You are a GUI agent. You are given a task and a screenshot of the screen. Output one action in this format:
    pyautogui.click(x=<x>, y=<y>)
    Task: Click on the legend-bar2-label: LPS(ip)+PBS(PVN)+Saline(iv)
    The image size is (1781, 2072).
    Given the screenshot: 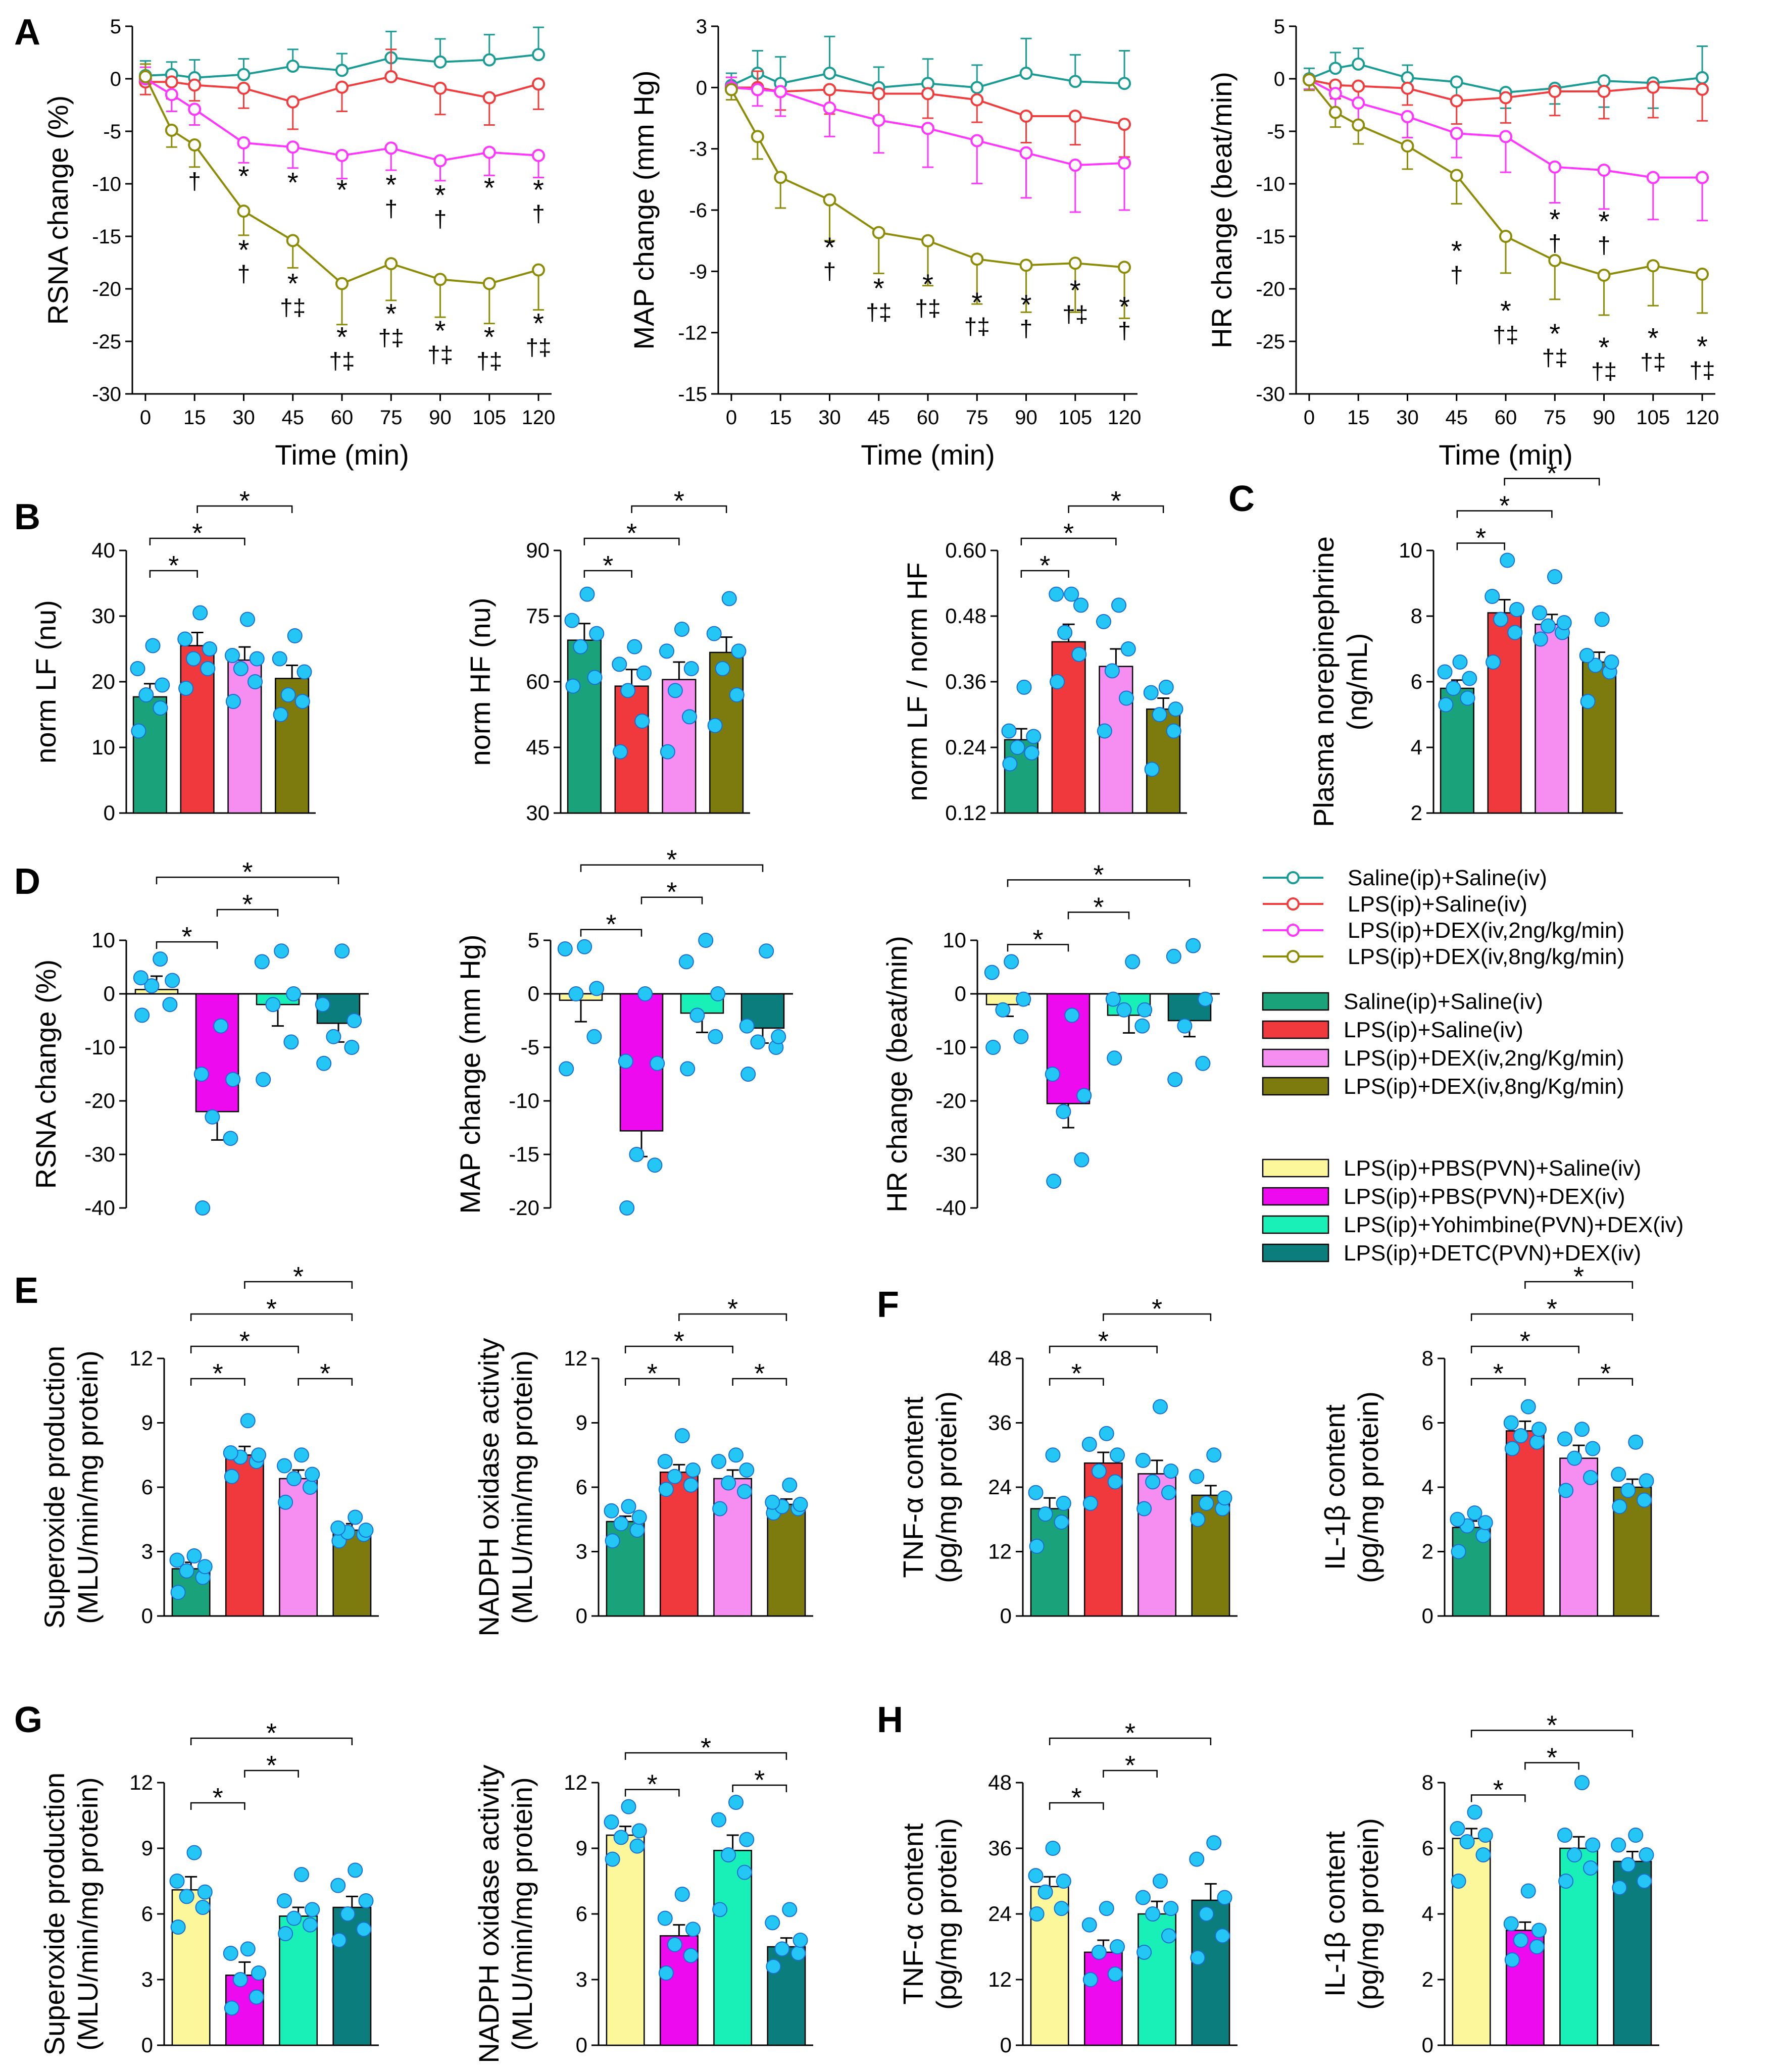 What is the action you would take?
    pyautogui.click(x=1492, y=1168)
    